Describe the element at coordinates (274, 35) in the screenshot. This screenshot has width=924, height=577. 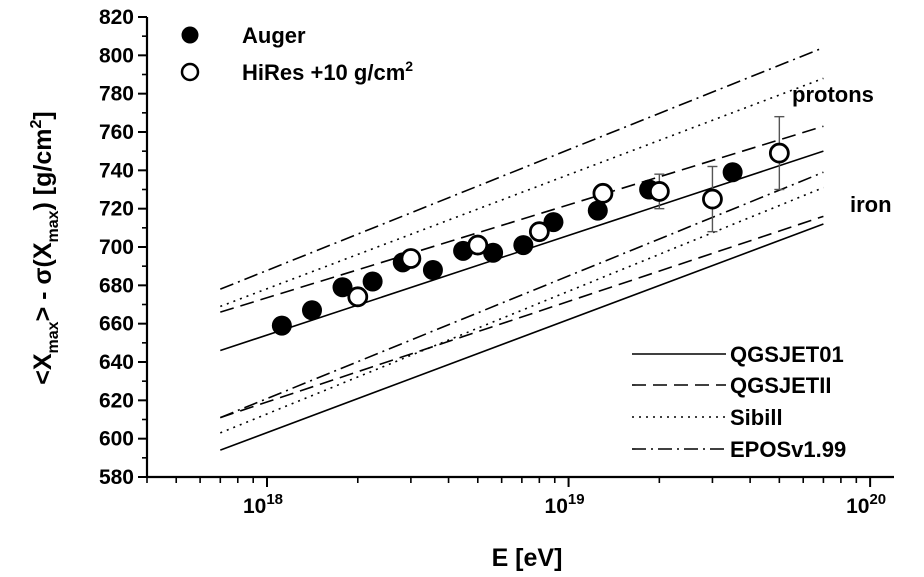
I see `legend-auger-label: Auger` at that location.